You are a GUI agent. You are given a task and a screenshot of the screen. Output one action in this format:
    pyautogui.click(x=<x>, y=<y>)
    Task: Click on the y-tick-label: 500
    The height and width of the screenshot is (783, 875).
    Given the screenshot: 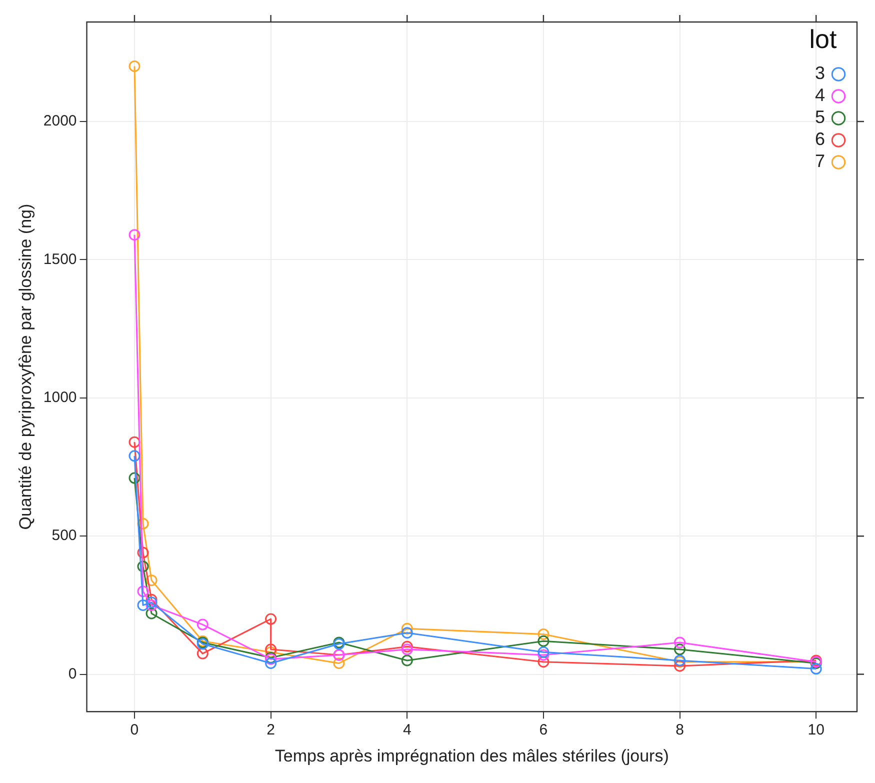 What is the action you would take?
    pyautogui.click(x=64, y=535)
    